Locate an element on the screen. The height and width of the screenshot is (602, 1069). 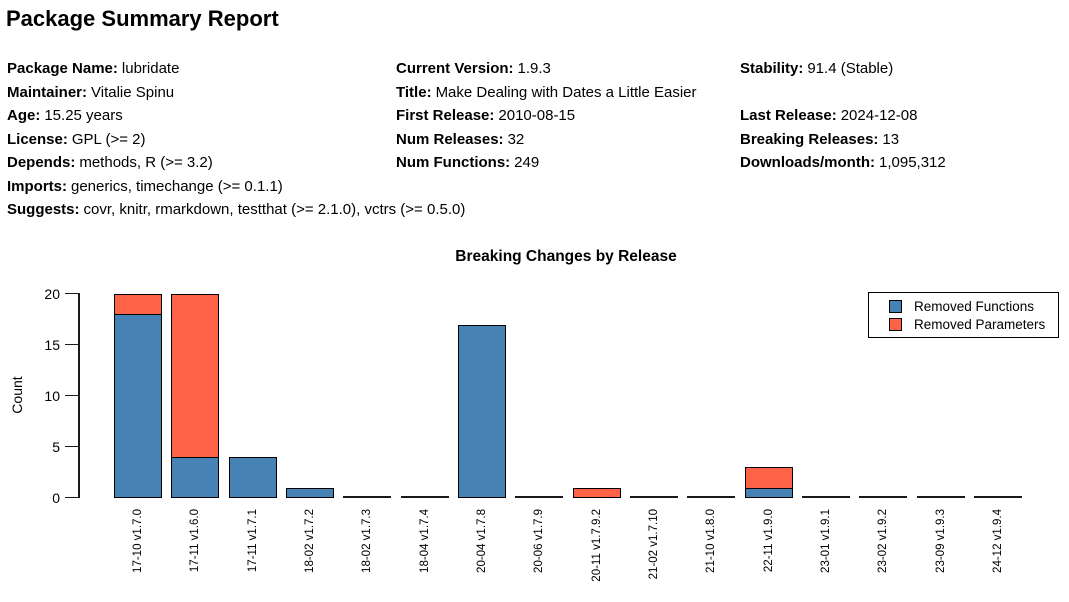
y-axis-line is located at coordinates (79, 395).